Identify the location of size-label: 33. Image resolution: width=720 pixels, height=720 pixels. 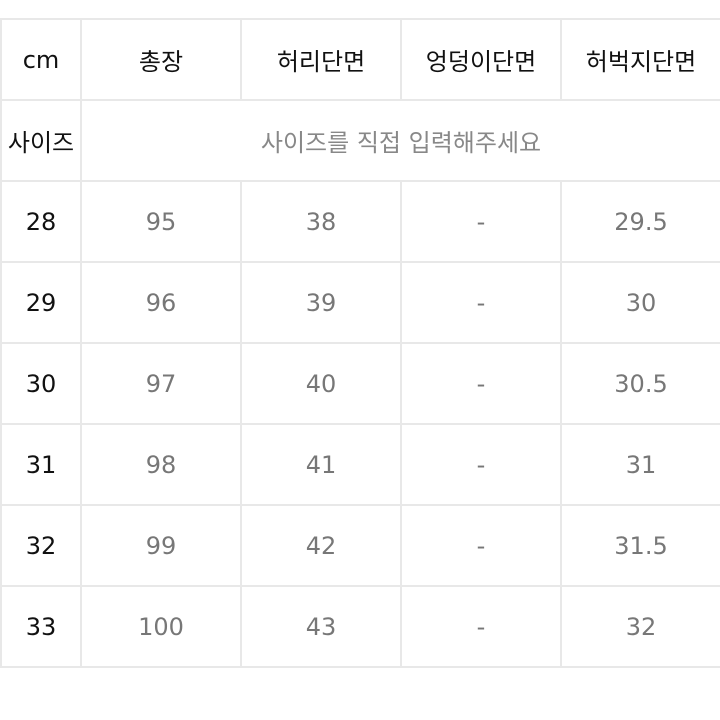
(41, 626).